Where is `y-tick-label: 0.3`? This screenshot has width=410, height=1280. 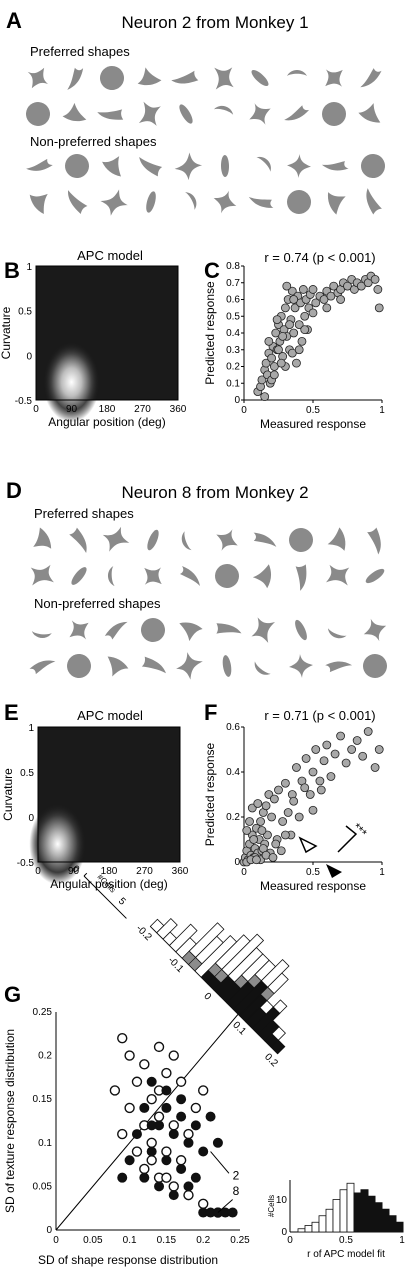
y-tick-label: 0.3 is located at coordinates (233, 350).